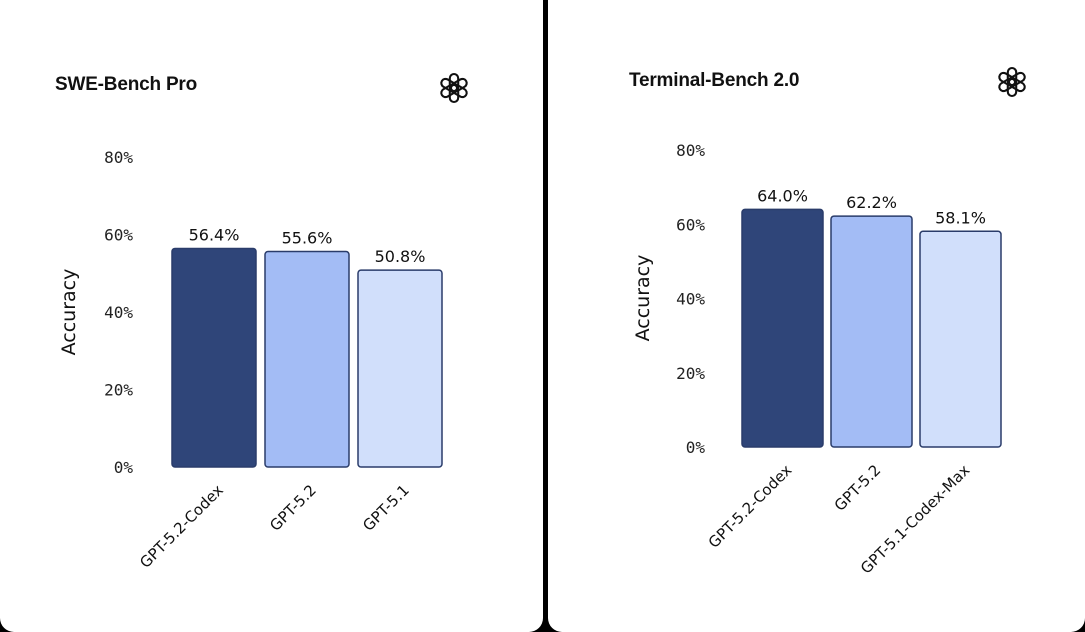 The width and height of the screenshot is (1085, 632). I want to click on value-label: 56.4%, so click(214, 234).